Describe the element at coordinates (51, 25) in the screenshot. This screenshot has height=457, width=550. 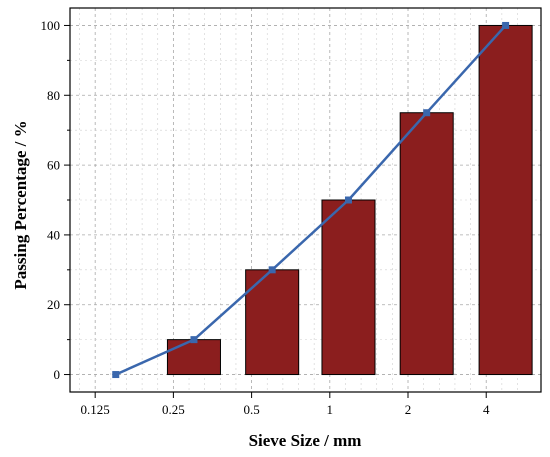
I see `y-tick-label: 100` at that location.